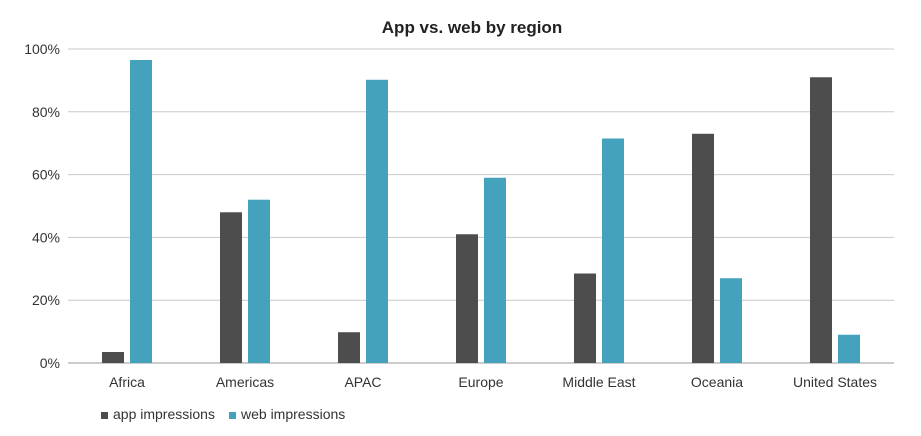 The height and width of the screenshot is (436, 921). Describe the element at coordinates (731, 320) in the screenshot. I see `web-bar-oceania` at that location.